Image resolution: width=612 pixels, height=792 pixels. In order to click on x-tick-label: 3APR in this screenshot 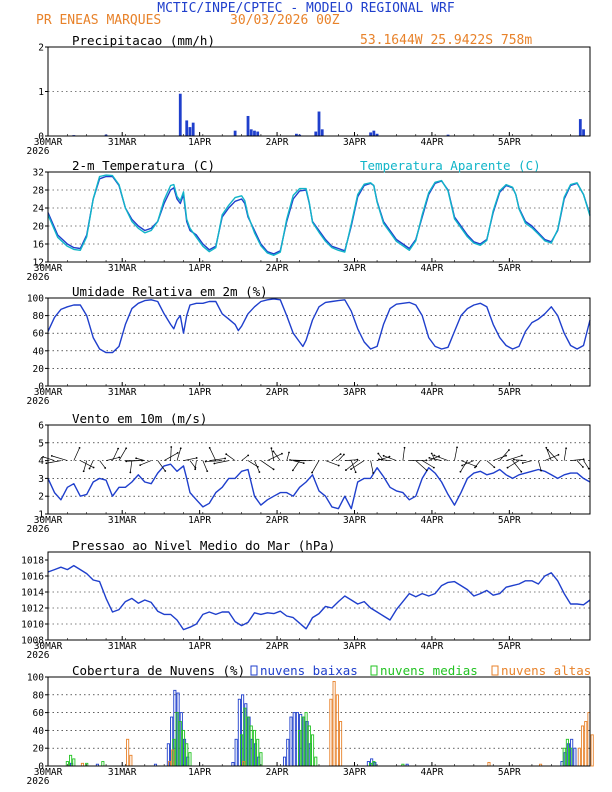, I will do `click(354, 646)`.